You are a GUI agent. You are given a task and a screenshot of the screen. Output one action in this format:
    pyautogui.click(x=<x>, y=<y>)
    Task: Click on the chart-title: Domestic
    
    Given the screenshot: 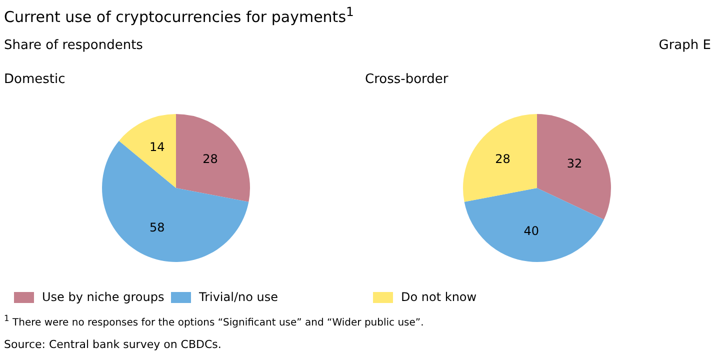 What is the action you would take?
    pyautogui.click(x=35, y=79)
    